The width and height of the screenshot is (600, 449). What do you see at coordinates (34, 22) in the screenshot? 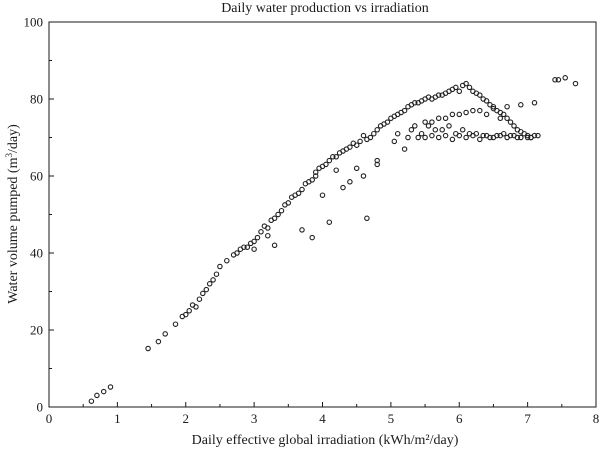
I see `y-tick-label: 100` at bounding box center [34, 22].